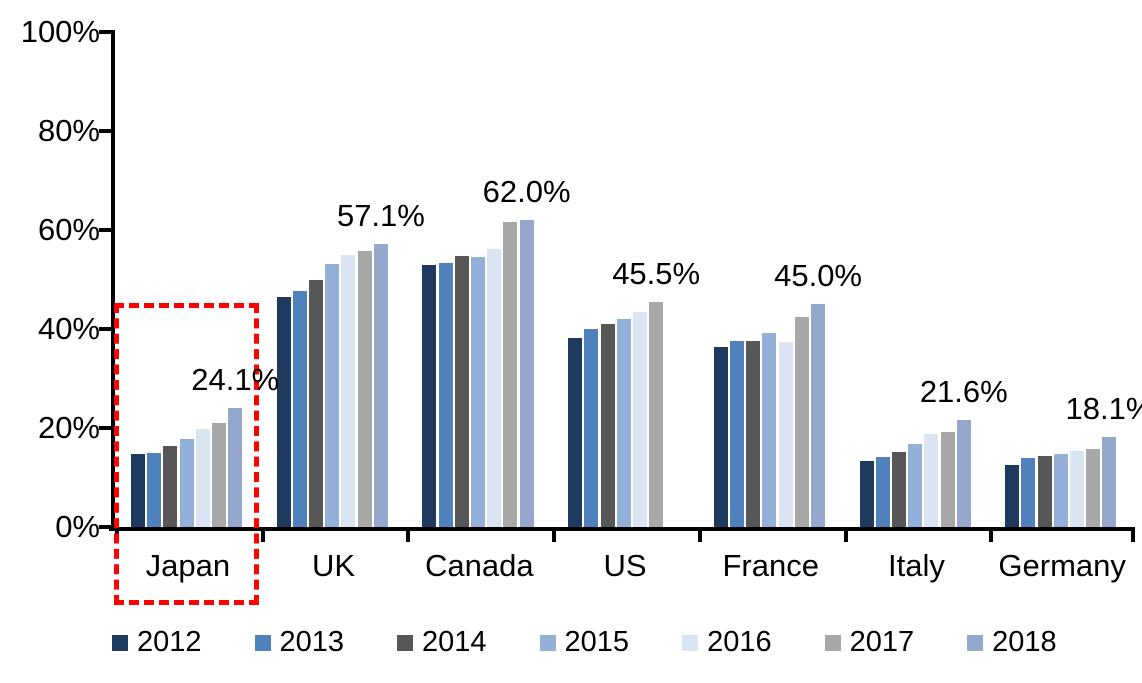 This screenshot has height=683, width=1142. Describe the element at coordinates (1012, 496) in the screenshot. I see `bar-germany-2012` at that location.